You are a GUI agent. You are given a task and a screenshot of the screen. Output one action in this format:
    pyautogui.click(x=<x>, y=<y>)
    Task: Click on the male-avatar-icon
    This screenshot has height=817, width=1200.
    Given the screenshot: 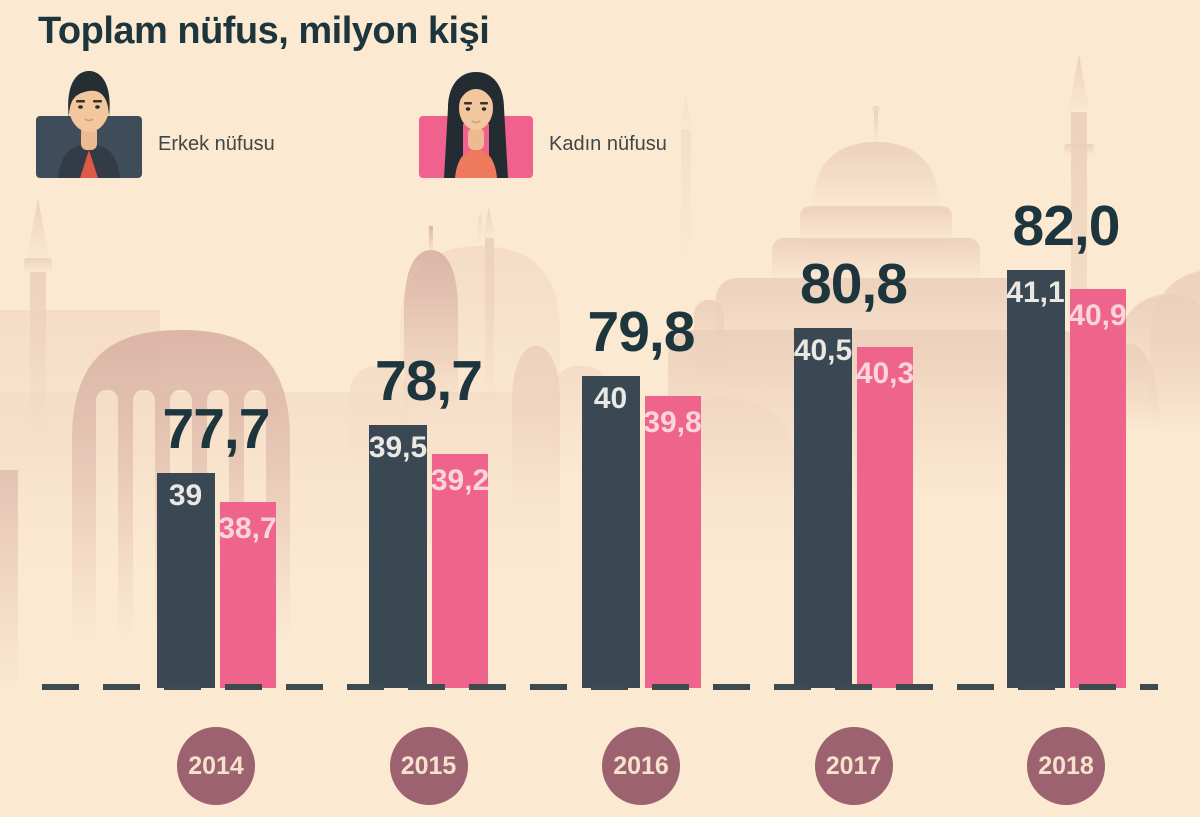 What is the action you would take?
    pyautogui.click(x=89, y=124)
    